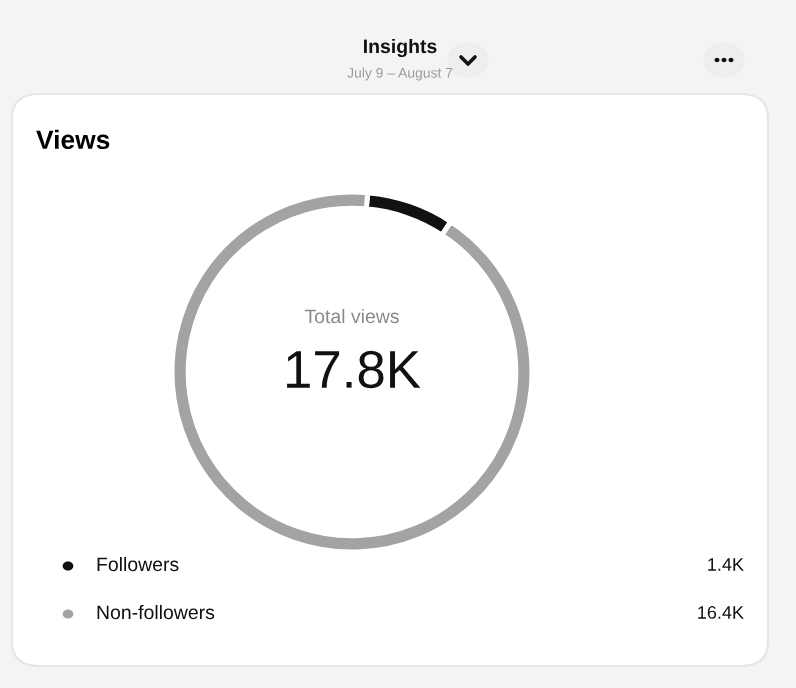 The width and height of the screenshot is (796, 688). Describe the element at coordinates (73, 139) in the screenshot. I see `chart-title: Views` at that location.